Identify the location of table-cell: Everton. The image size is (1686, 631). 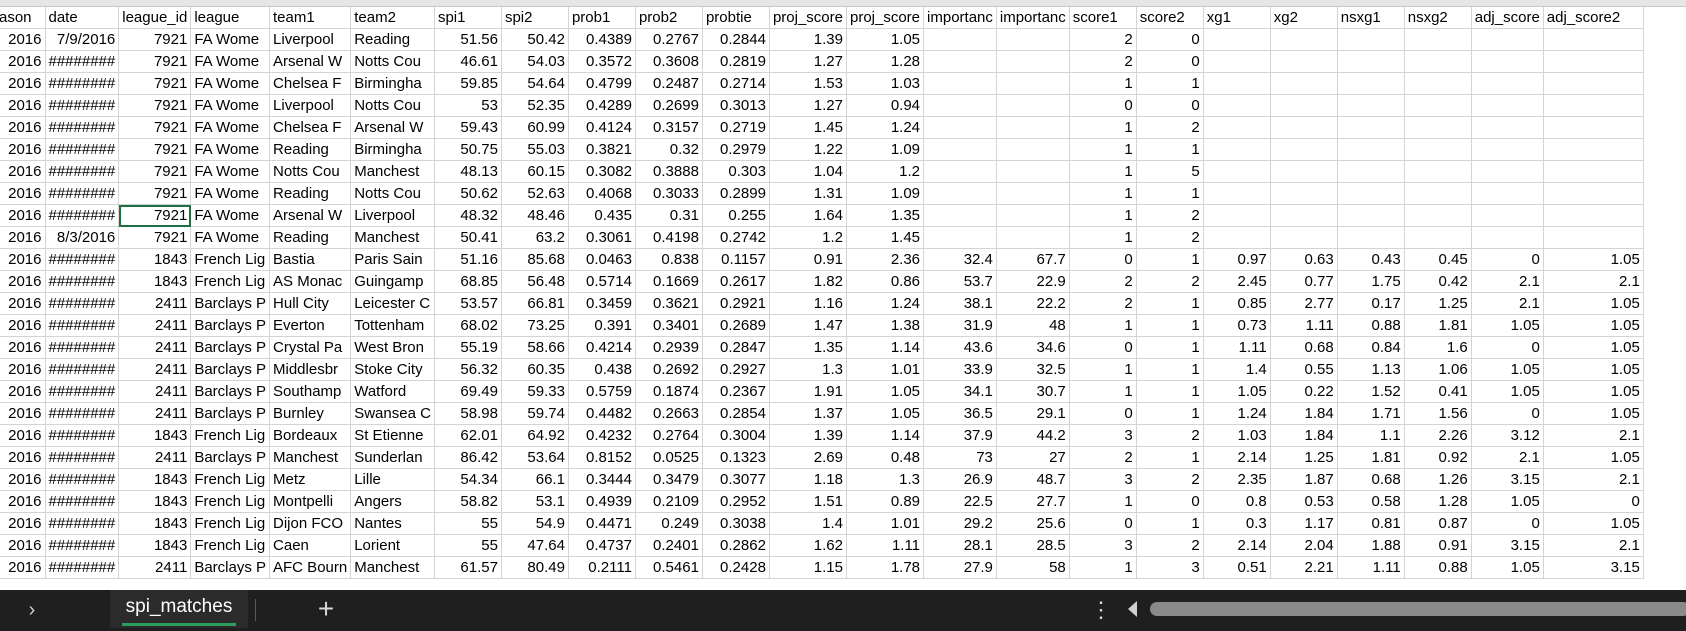
(310, 325).